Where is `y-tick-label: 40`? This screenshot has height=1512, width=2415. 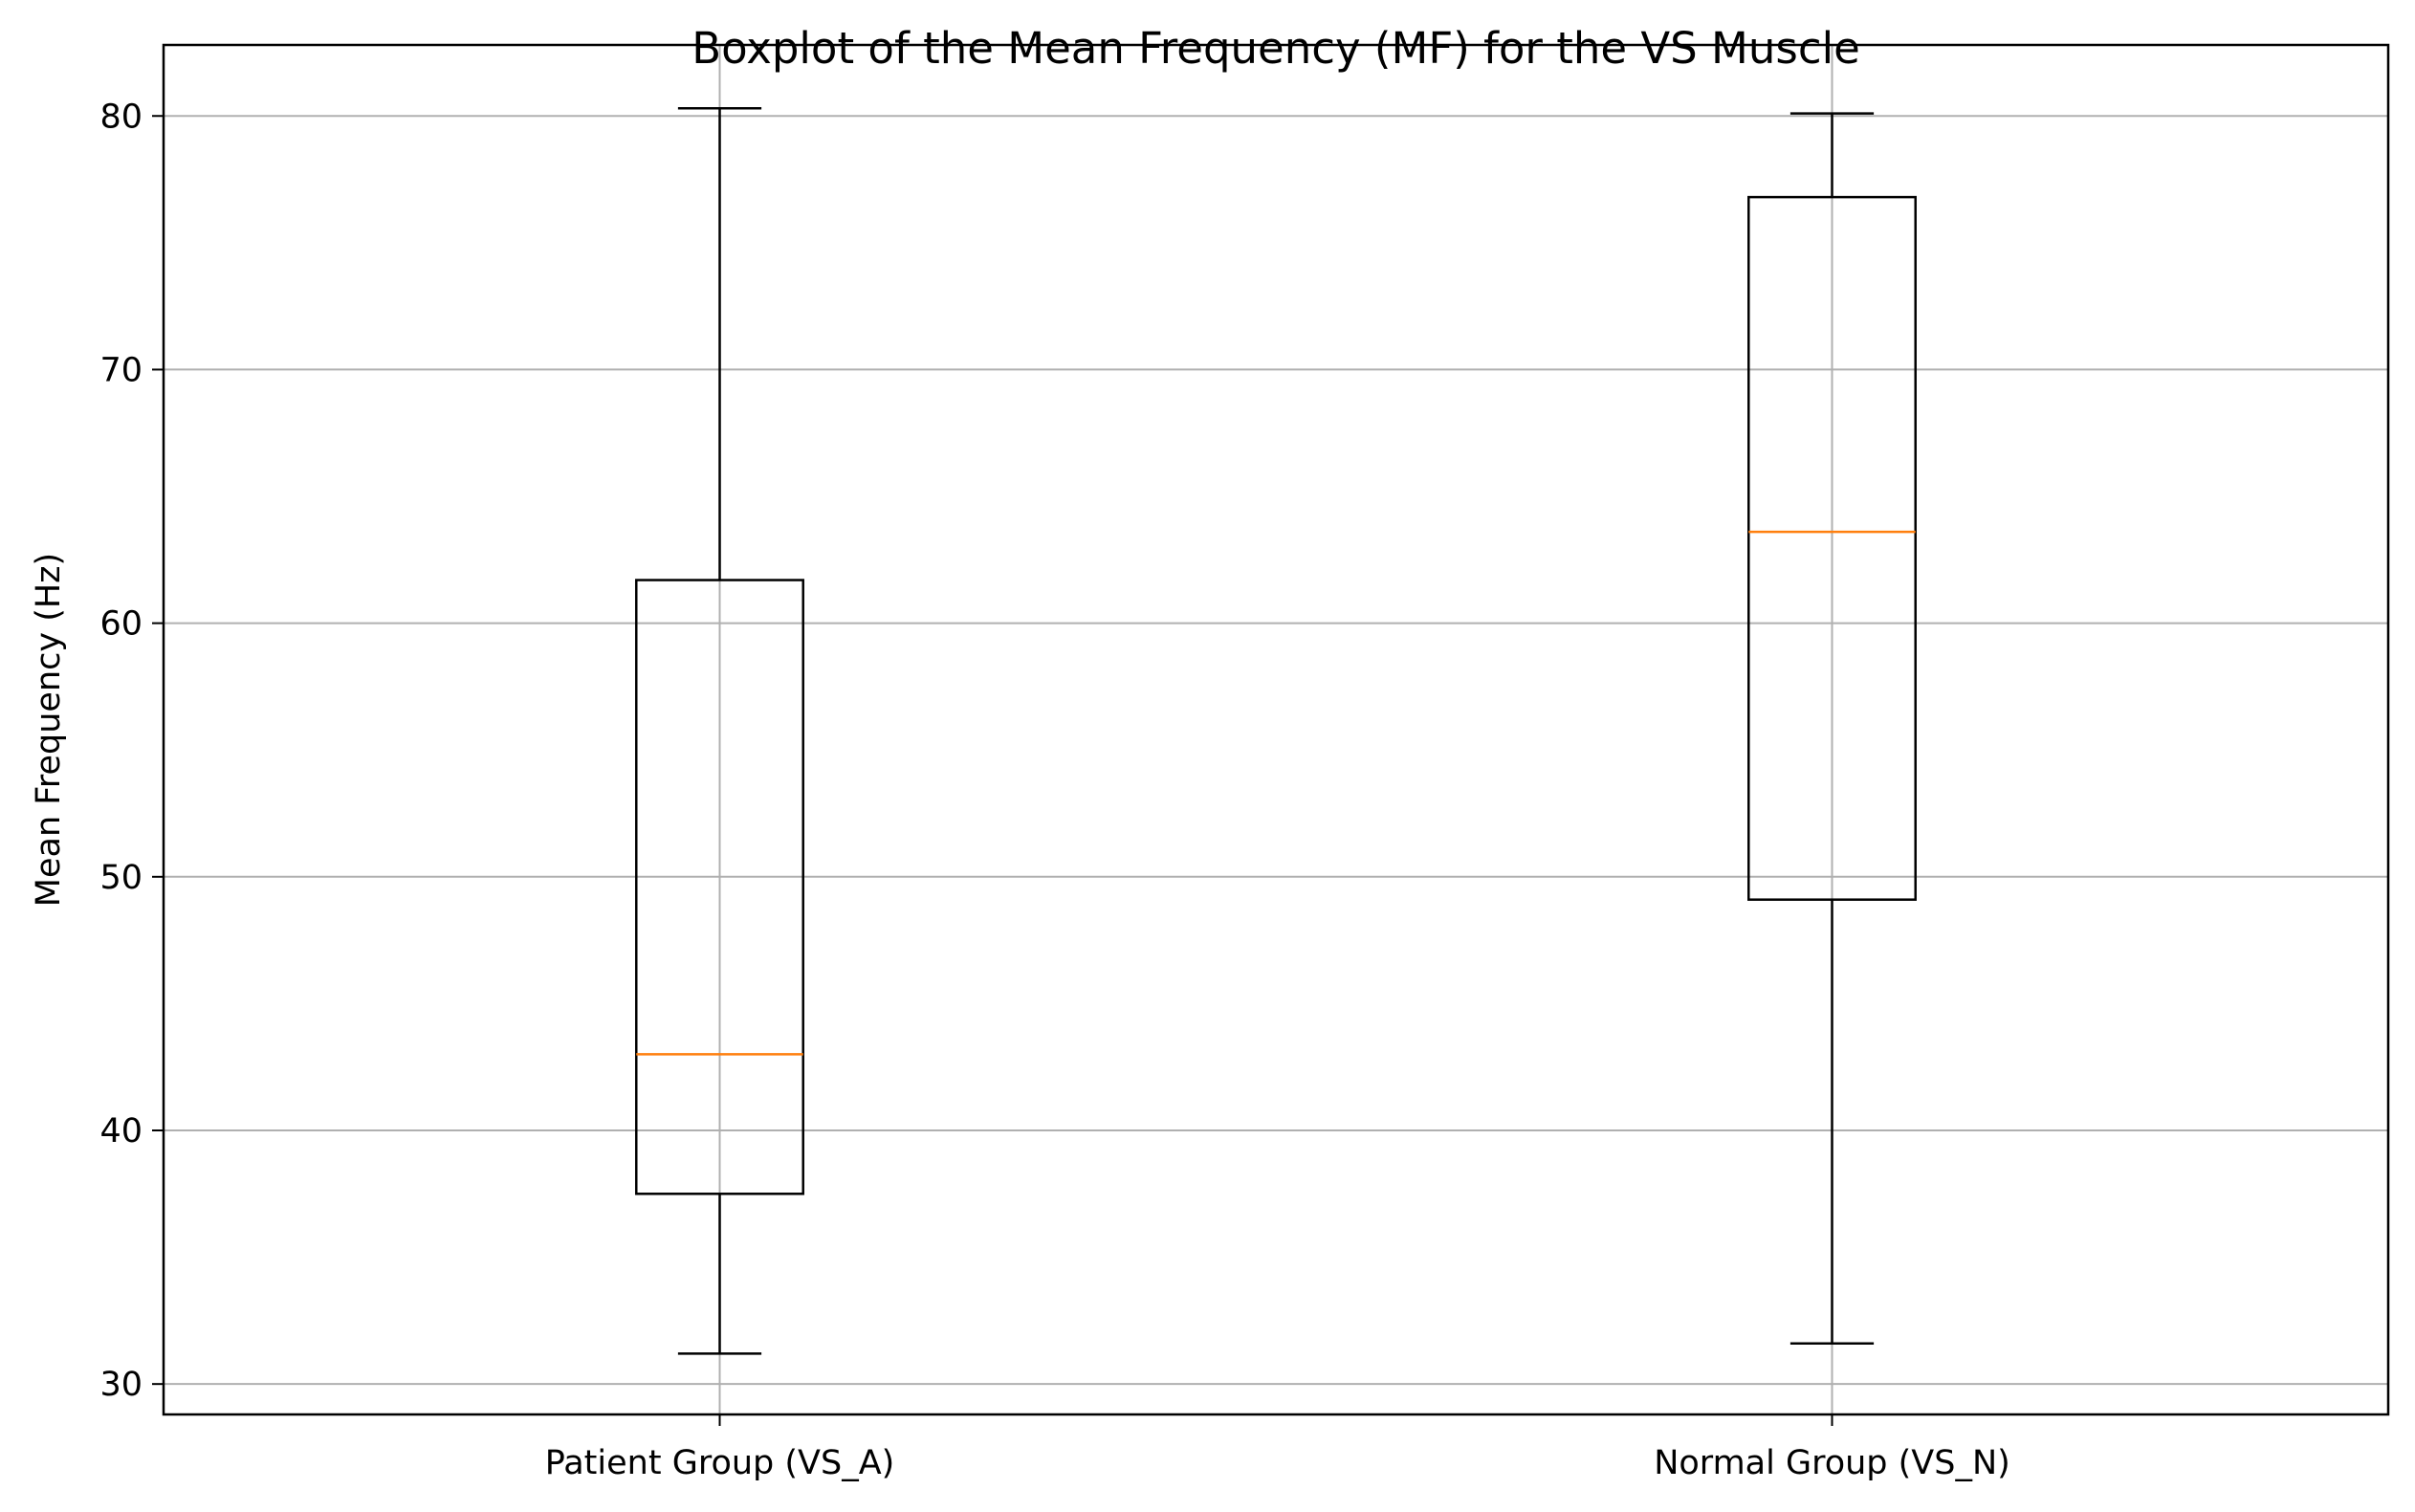
y-tick-label: 40 is located at coordinates (121, 1131).